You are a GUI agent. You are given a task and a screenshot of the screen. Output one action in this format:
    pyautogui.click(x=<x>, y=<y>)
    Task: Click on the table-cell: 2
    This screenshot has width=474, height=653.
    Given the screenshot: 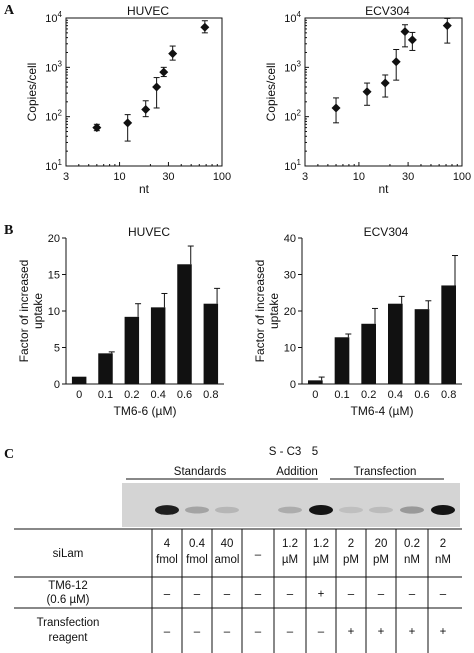 What is the action you would take?
    pyautogui.click(x=443, y=544)
    